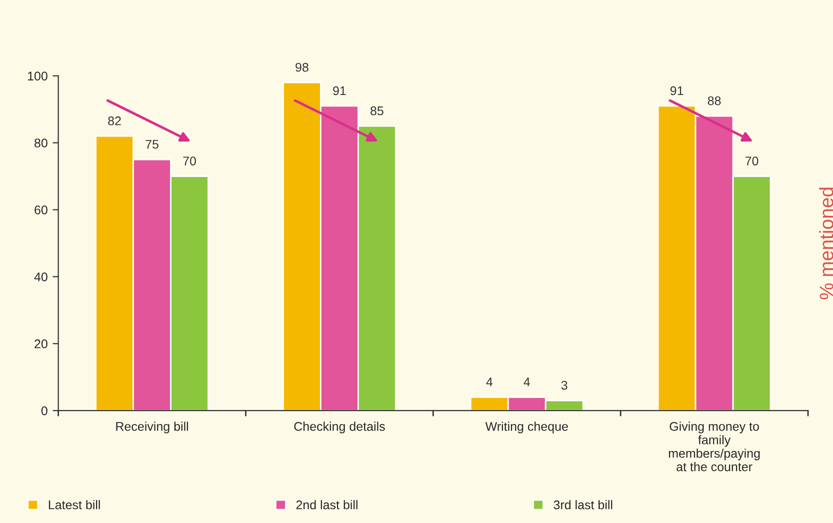 The width and height of the screenshot is (833, 523). What do you see at coordinates (826, 244) in the screenshot?
I see `y-axis-title: % mentioned` at bounding box center [826, 244].